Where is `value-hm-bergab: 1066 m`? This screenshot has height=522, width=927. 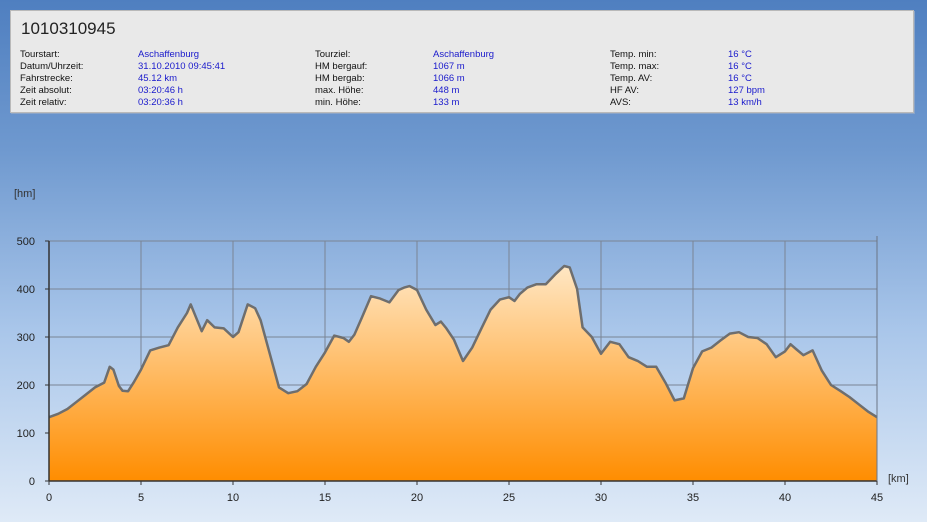 value-hm-bergab: 1066 m is located at coordinates (449, 78).